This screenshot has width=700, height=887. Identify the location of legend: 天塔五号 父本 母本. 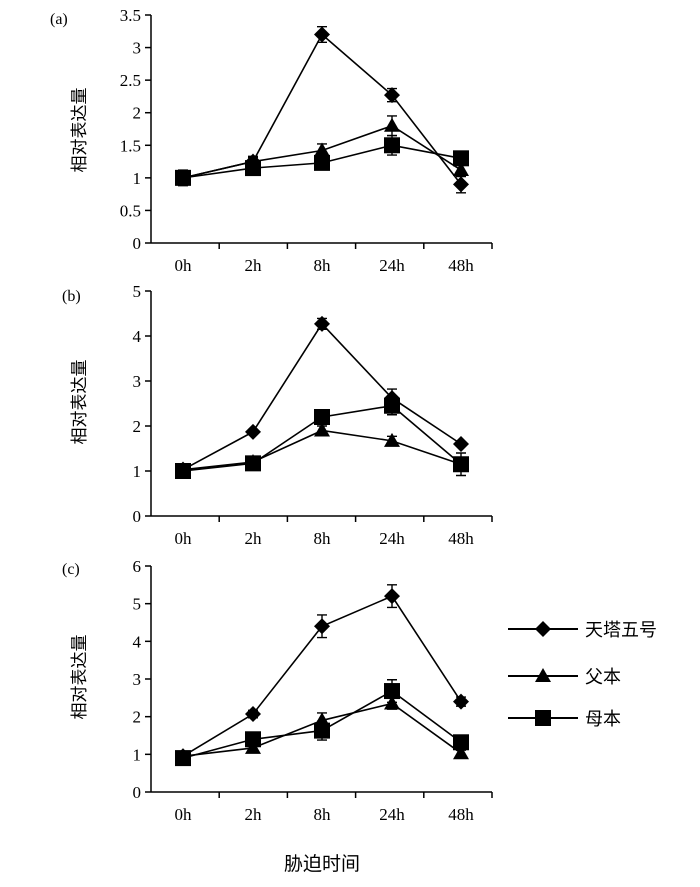
(582, 675).